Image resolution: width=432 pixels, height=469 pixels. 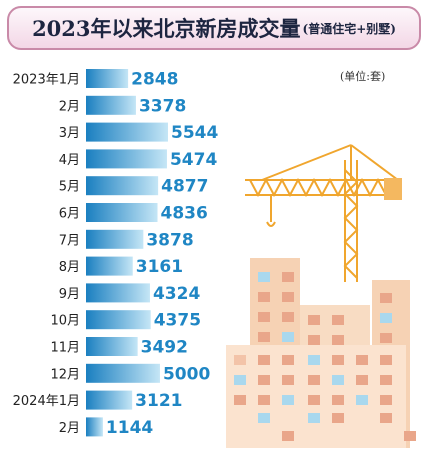 What do you see at coordinates (169, 240) in the screenshot?
I see `value-label: 3878` at bounding box center [169, 240].